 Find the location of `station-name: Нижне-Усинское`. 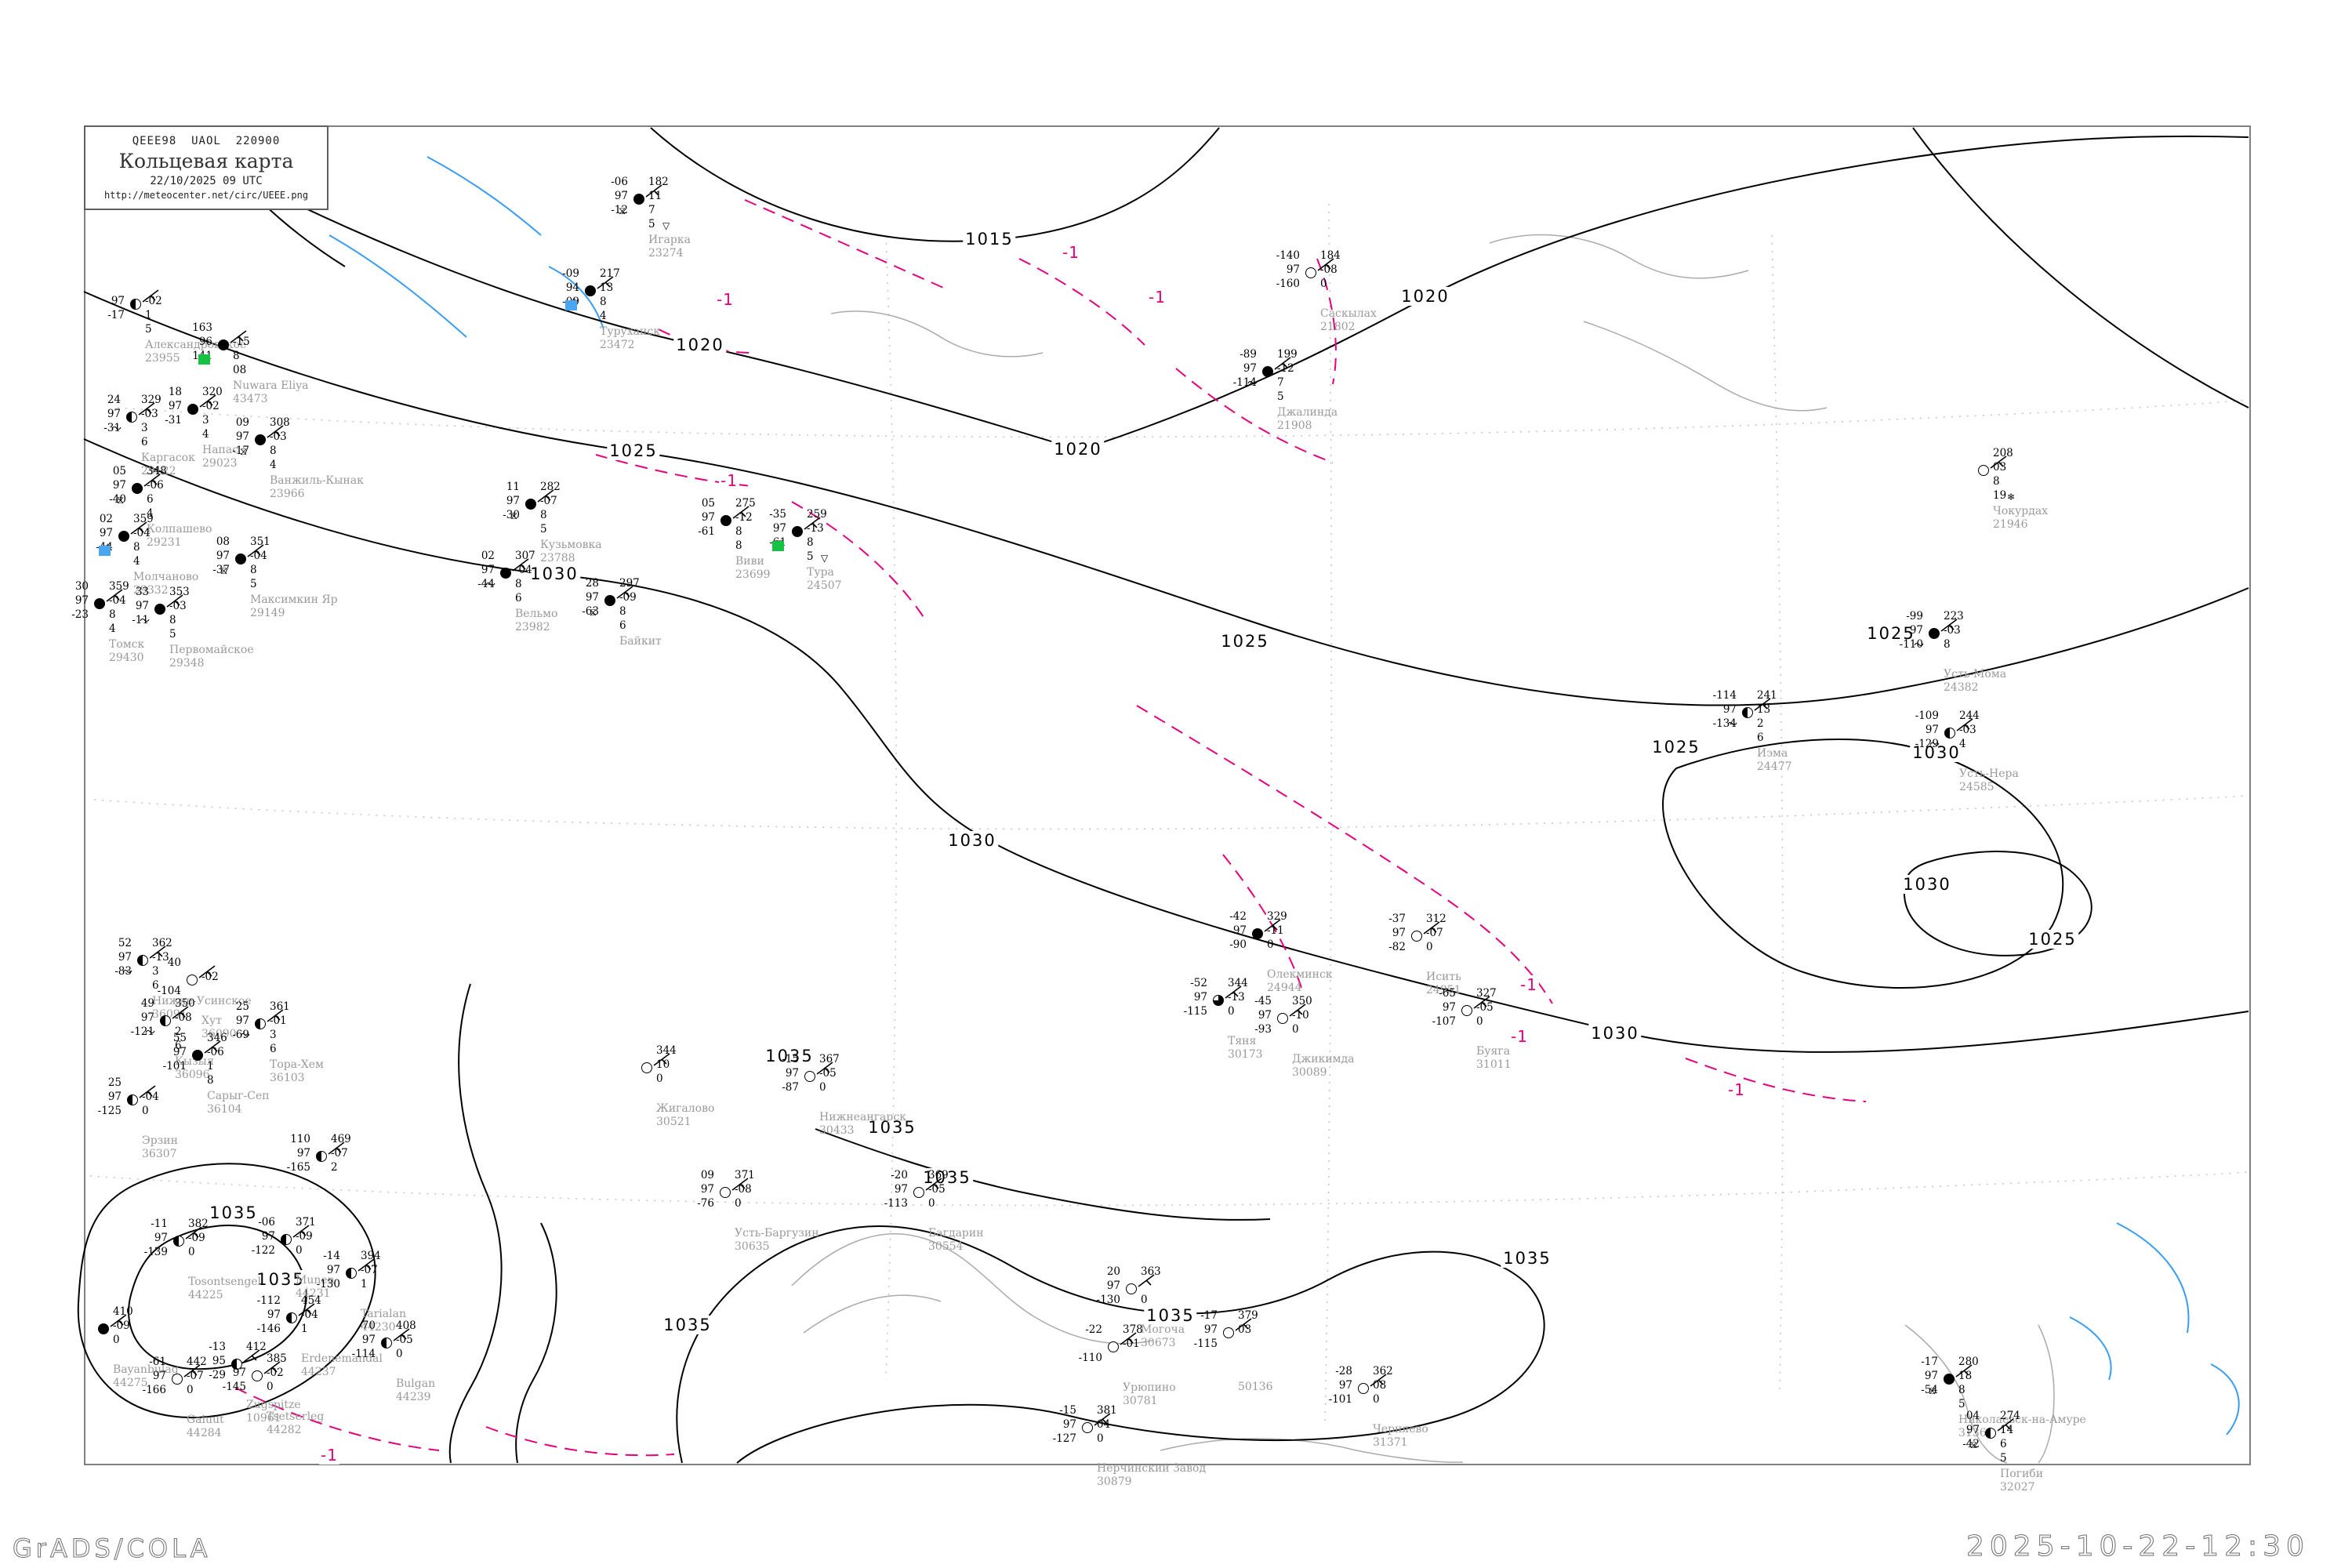

station-name: Нижне-Усинское is located at coordinates (202, 1001).